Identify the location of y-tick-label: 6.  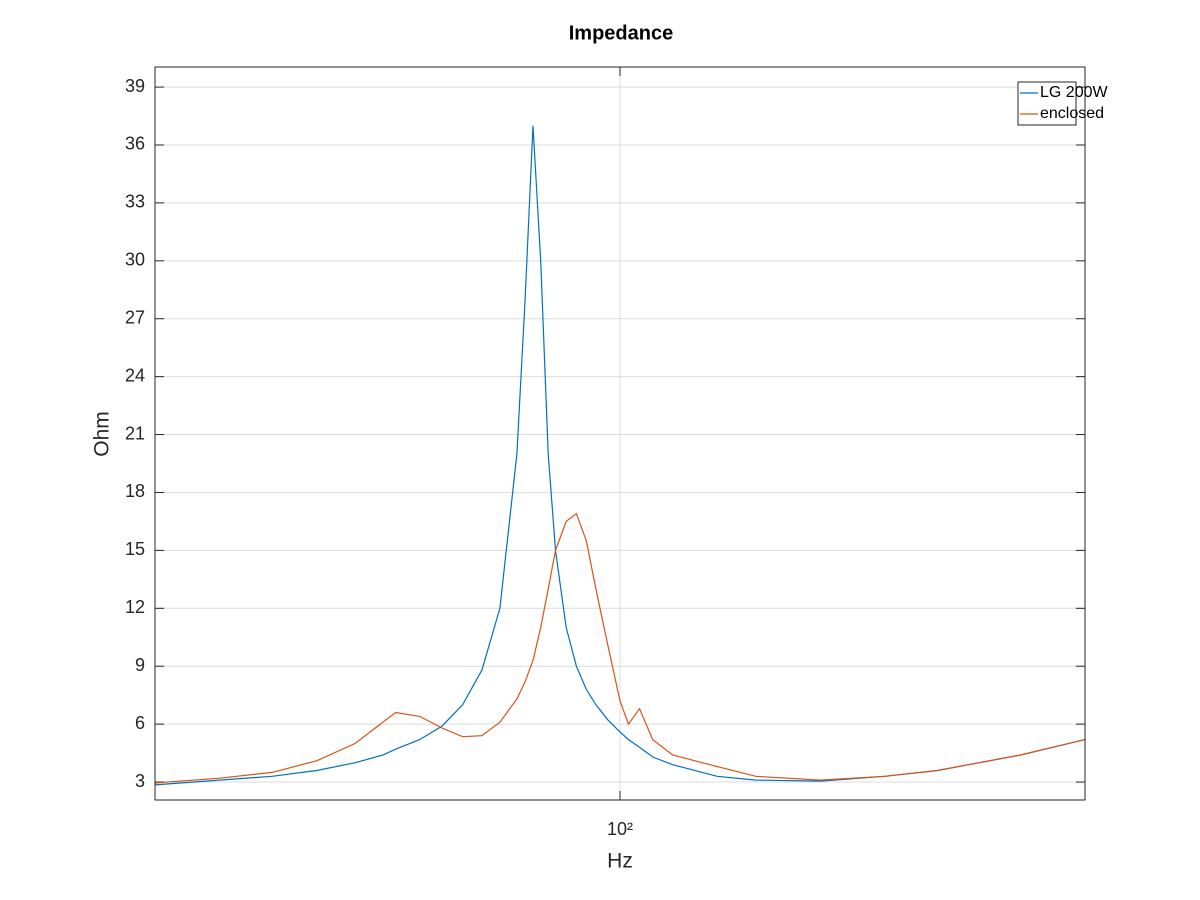
(140, 723).